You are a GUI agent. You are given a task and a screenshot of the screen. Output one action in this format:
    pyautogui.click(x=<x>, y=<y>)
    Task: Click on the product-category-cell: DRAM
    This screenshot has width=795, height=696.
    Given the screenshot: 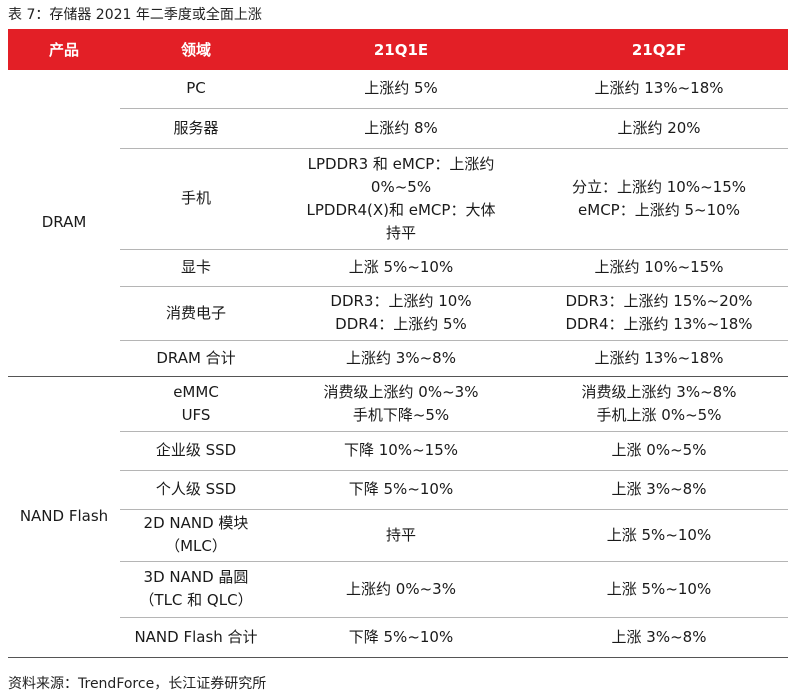 What is the action you would take?
    pyautogui.click(x=64, y=223)
    